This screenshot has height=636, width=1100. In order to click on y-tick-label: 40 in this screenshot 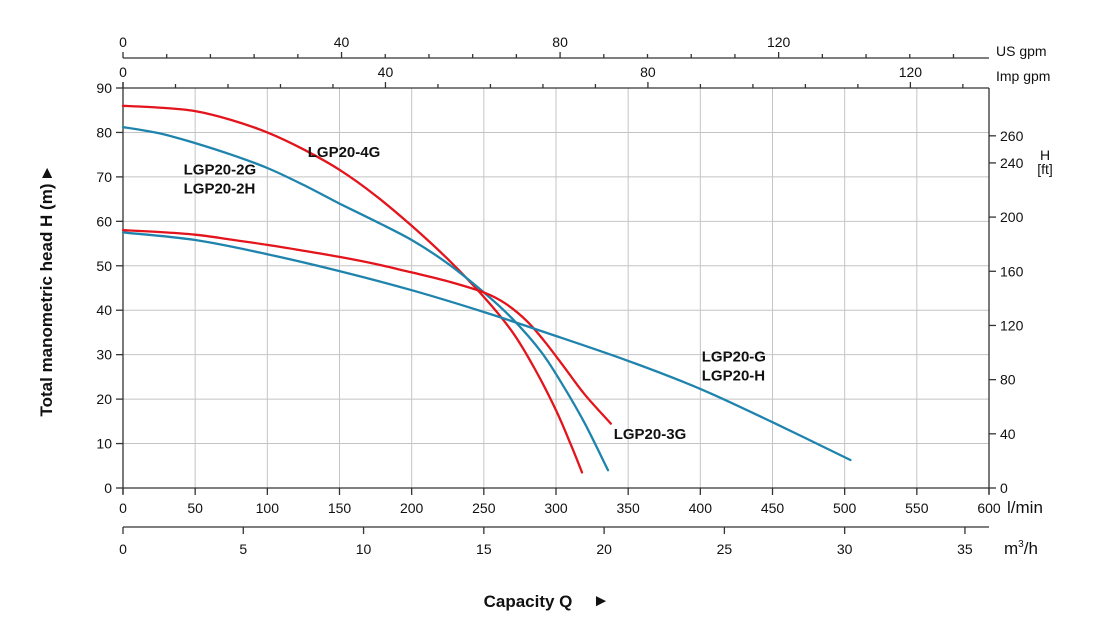, I will do `click(104, 310)`.